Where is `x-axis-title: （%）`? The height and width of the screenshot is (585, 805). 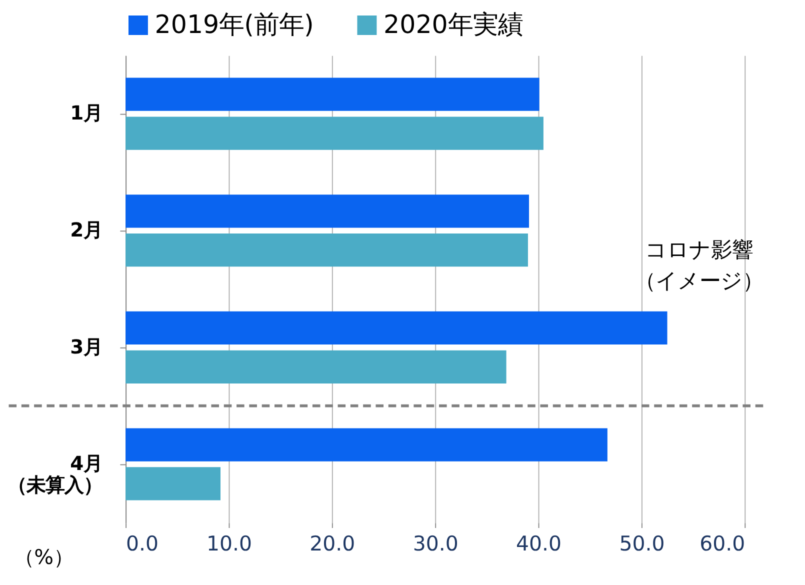
x-axis-title: （%） is located at coordinates (44, 557).